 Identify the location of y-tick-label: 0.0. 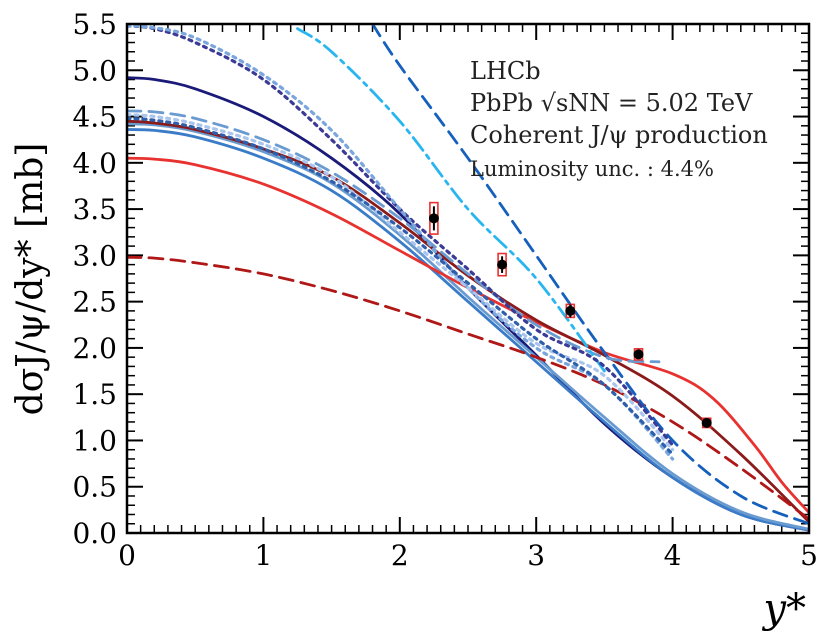
(94, 533).